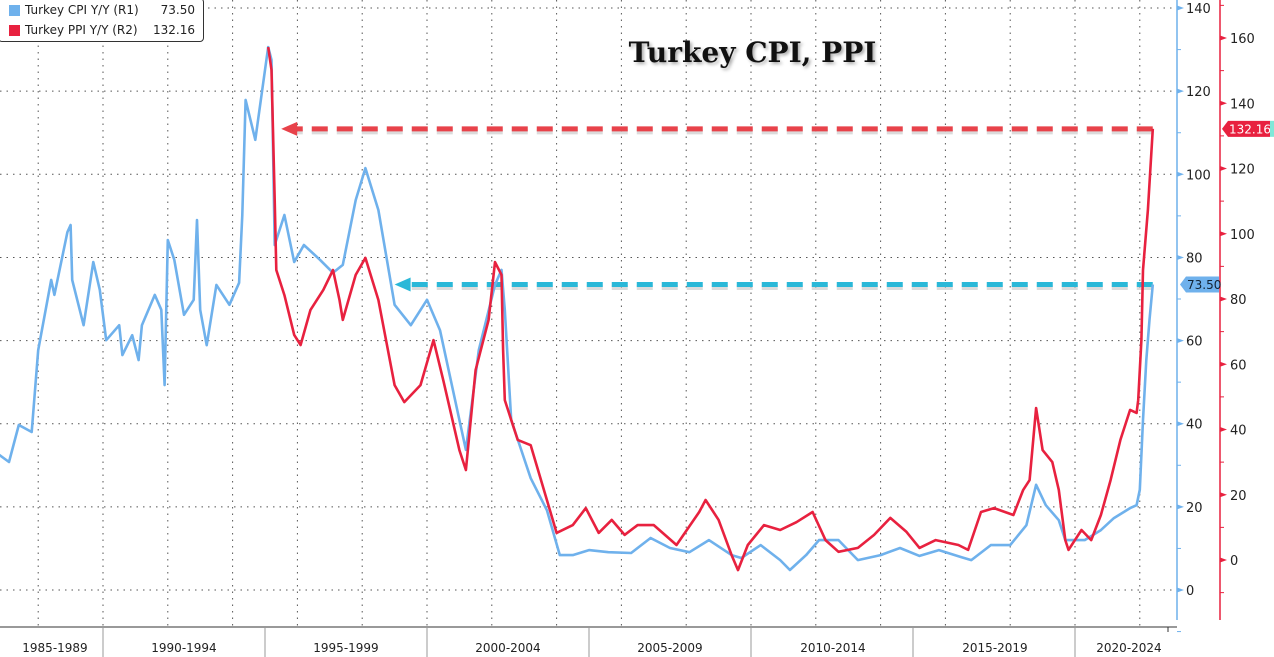 The width and height of the screenshot is (1274, 657). I want to click on chart-title: Turkey CPI, PPI, so click(752, 52).